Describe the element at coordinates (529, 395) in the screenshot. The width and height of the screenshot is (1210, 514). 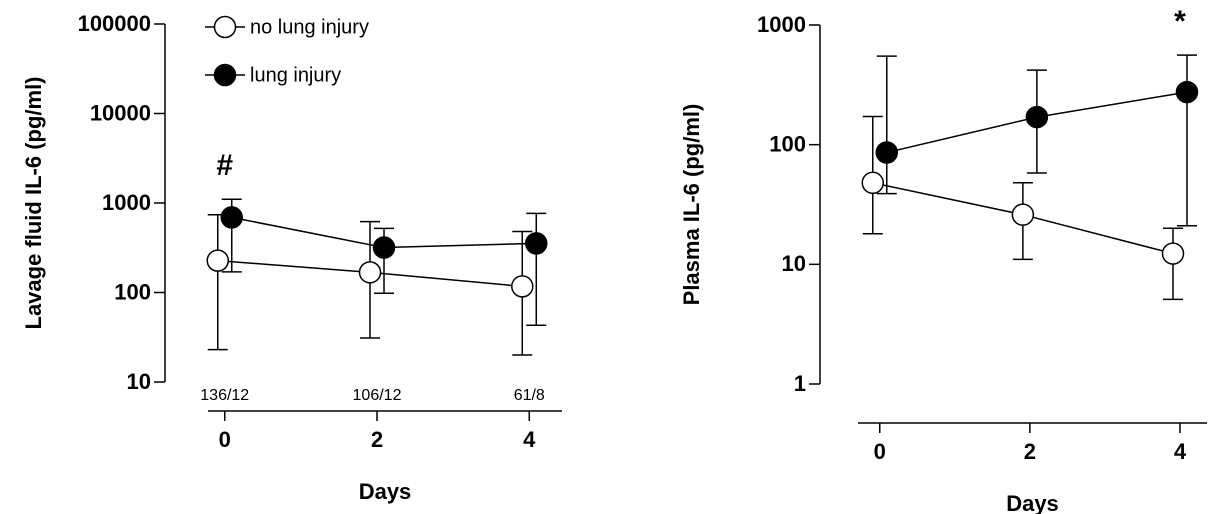
I see `n-label: 61/8` at that location.